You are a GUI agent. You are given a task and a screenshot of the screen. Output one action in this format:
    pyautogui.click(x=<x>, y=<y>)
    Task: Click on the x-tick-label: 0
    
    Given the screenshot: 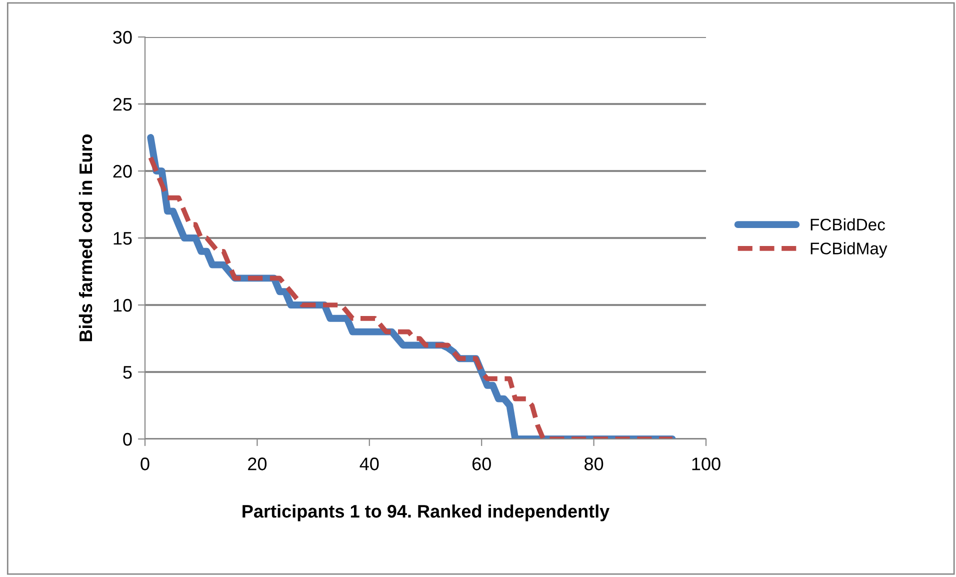 What is the action you would take?
    pyautogui.click(x=145, y=464)
    